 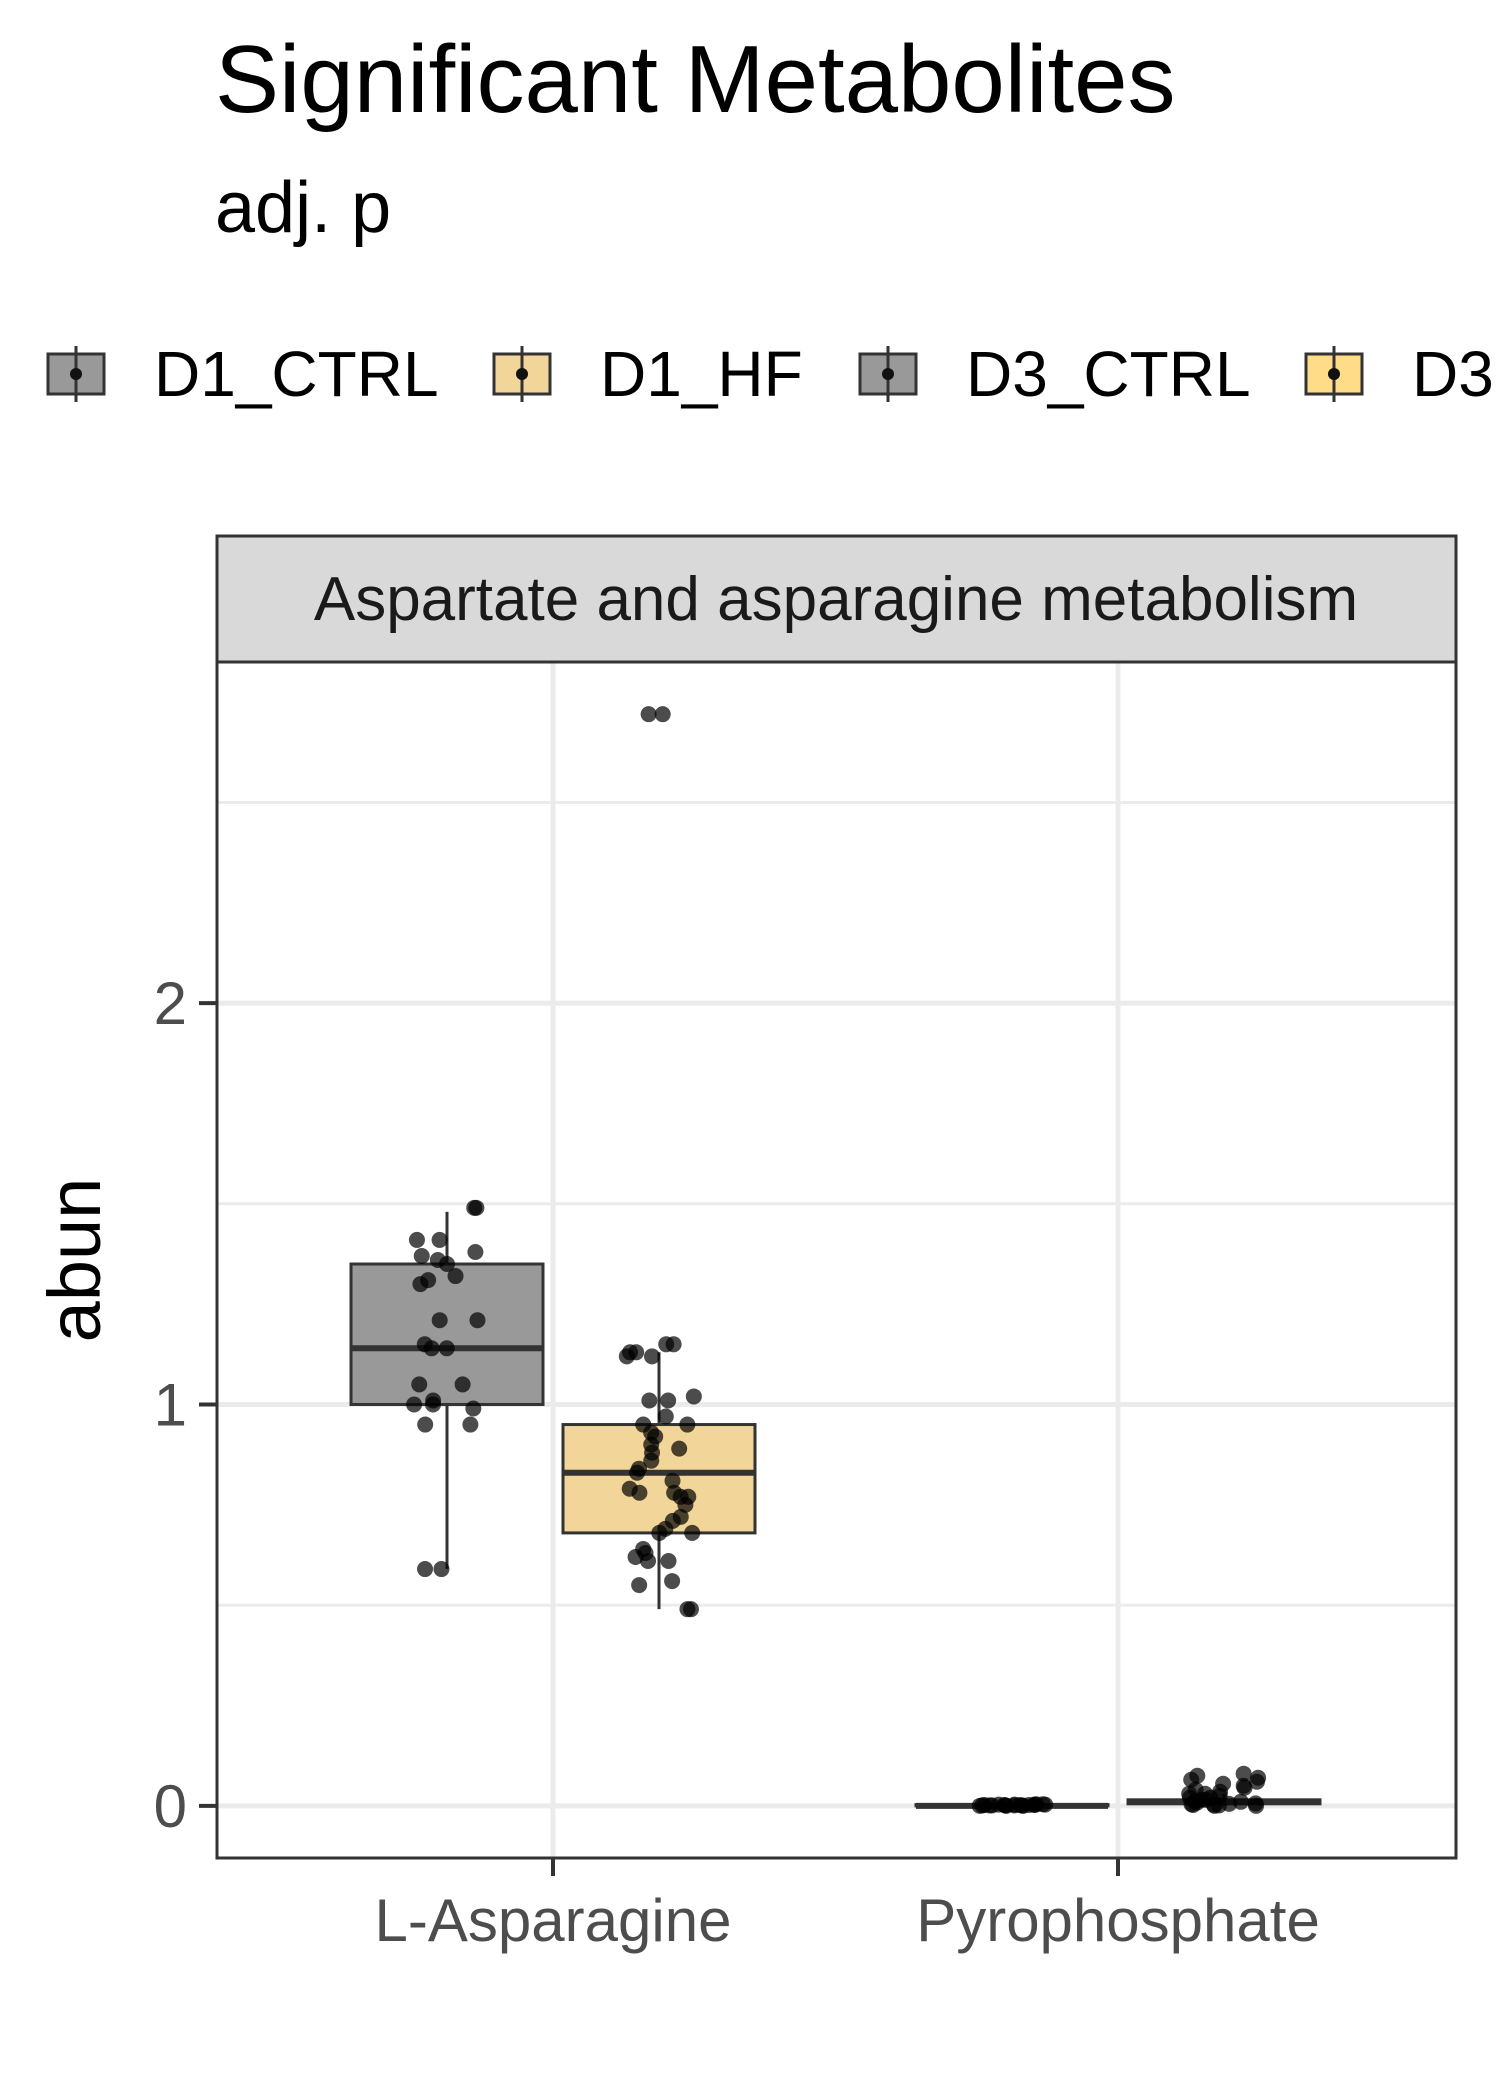 I want to click on y-tick-label: 0, so click(x=170, y=1806).